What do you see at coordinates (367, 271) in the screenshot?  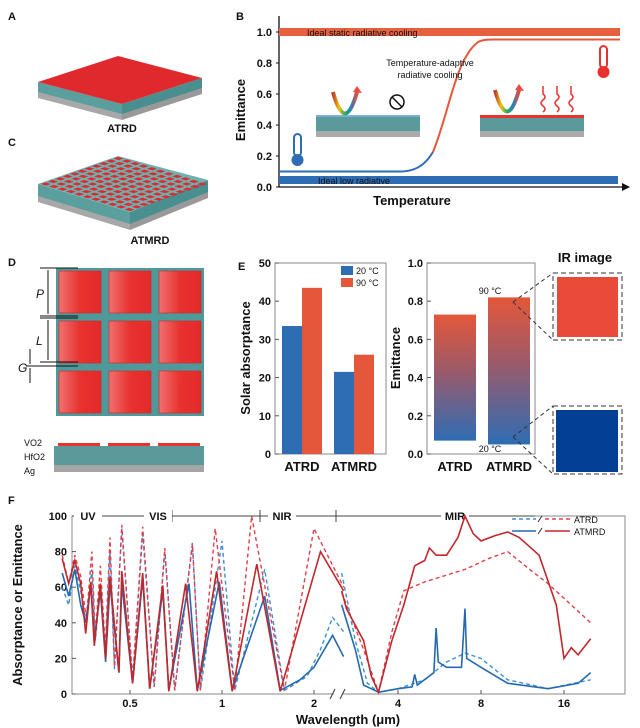 I see `legend-label: 20 °C` at bounding box center [367, 271].